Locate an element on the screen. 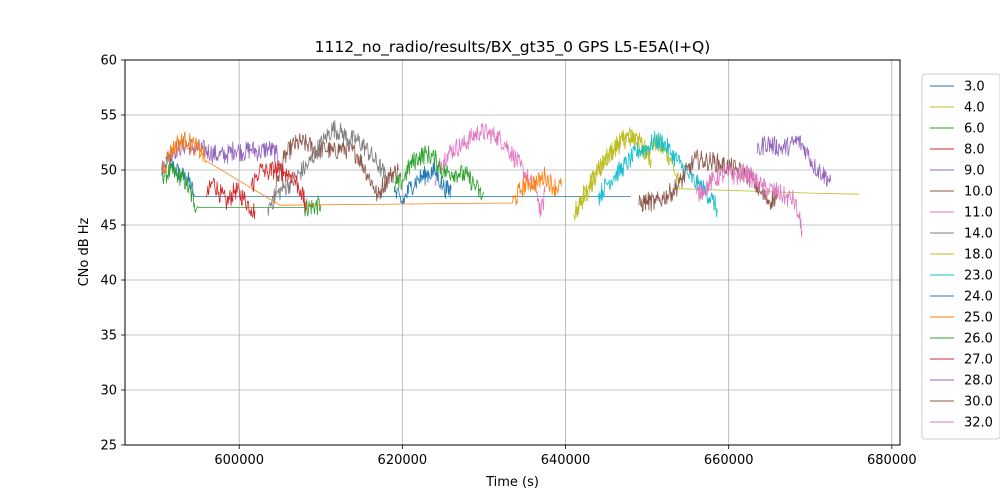 Image resolution: width=1000 pixels, height=500 pixels. legend-label: 30.0 is located at coordinates (978, 402).